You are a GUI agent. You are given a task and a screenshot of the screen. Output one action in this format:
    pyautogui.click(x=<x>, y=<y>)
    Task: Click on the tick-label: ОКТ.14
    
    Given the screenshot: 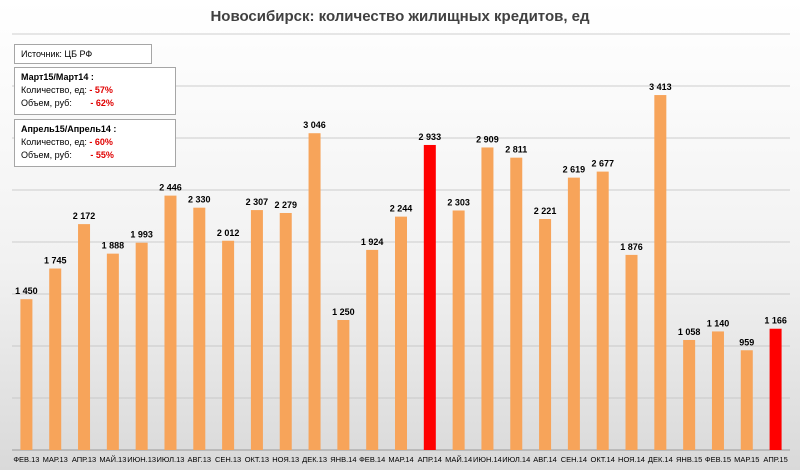 What is the action you would take?
    pyautogui.click(x=603, y=459)
    